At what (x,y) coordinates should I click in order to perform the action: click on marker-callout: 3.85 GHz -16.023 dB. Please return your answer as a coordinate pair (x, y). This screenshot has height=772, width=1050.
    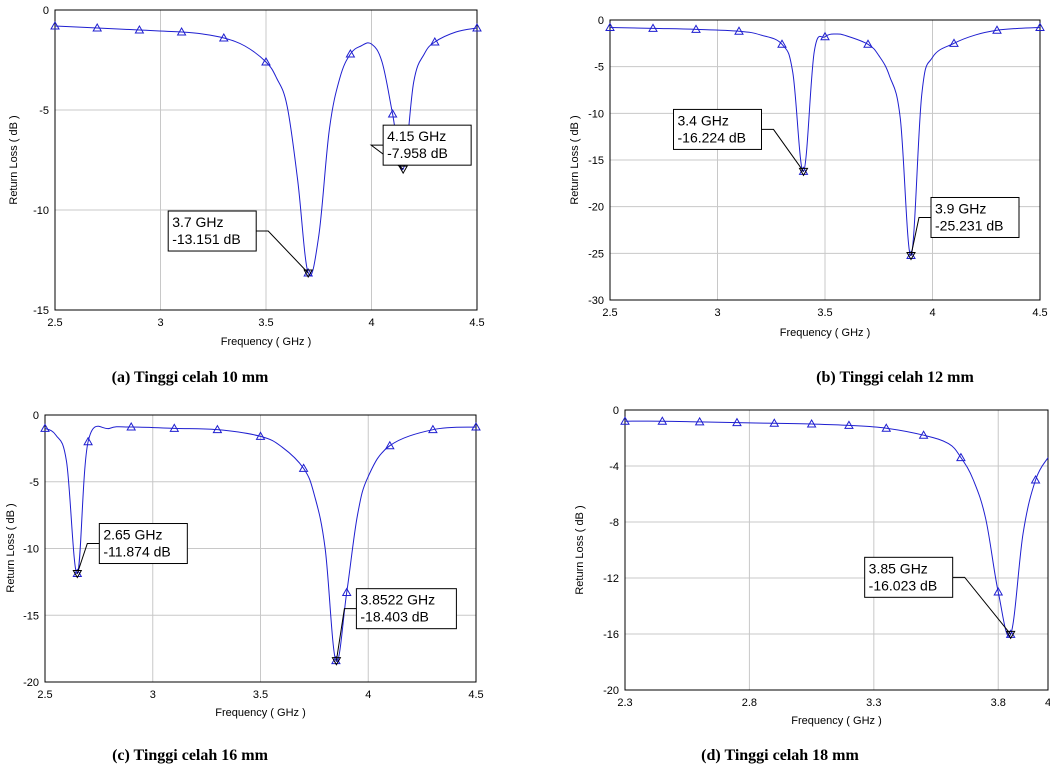
    Looking at the image, I should click on (938, 595).